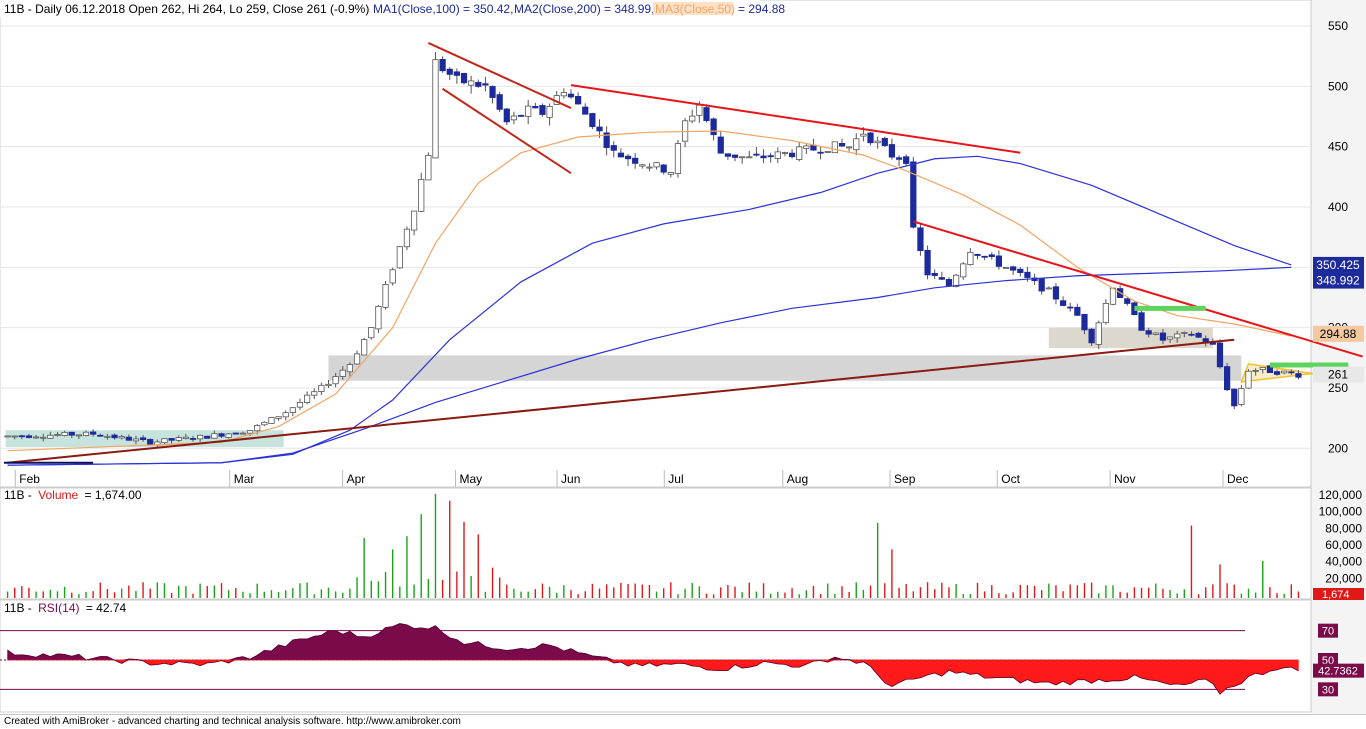  What do you see at coordinates (761, 9) in the screenshot?
I see `header-ma3-value: = 294.88` at bounding box center [761, 9].